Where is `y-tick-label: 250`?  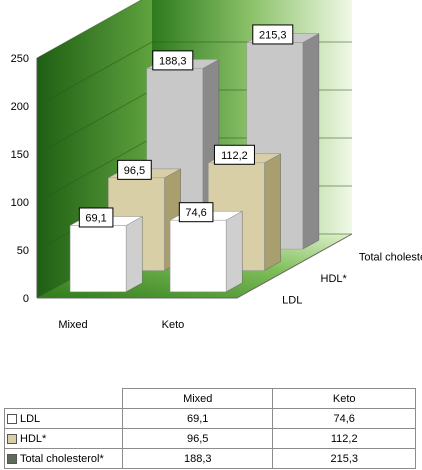
y-tick-label: 250 is located at coordinates (20, 59).